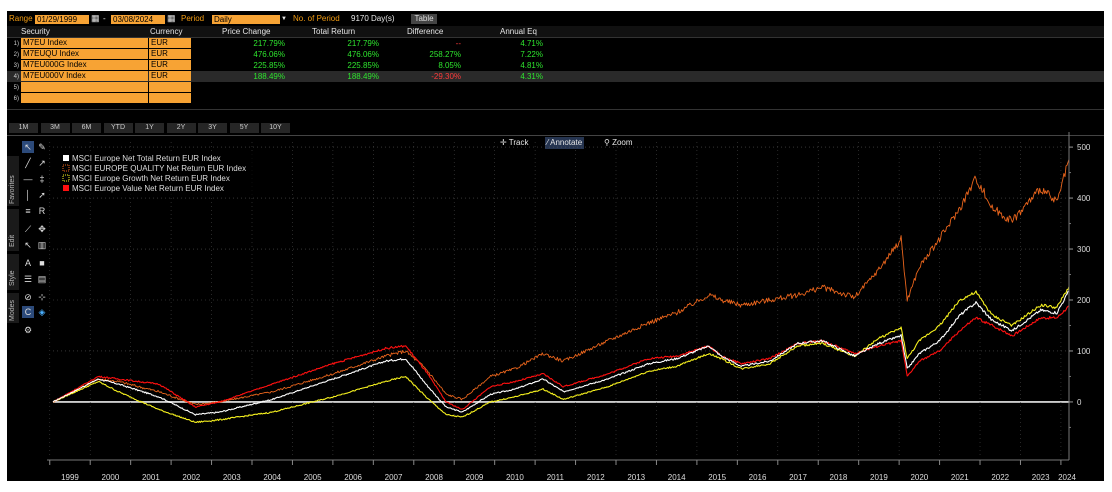  Describe the element at coordinates (475, 477) in the screenshot. I see `x-tick-label: 2009` at that location.